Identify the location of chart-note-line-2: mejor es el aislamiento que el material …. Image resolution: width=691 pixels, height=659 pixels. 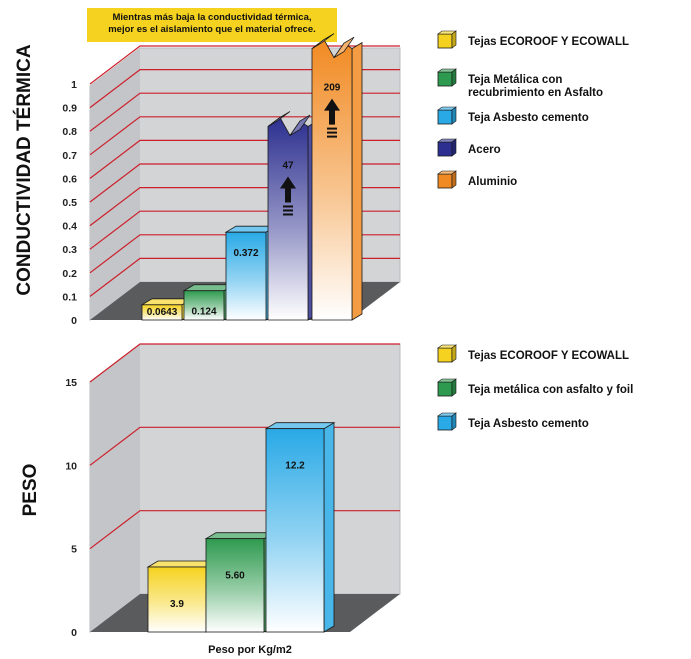
(212, 29).